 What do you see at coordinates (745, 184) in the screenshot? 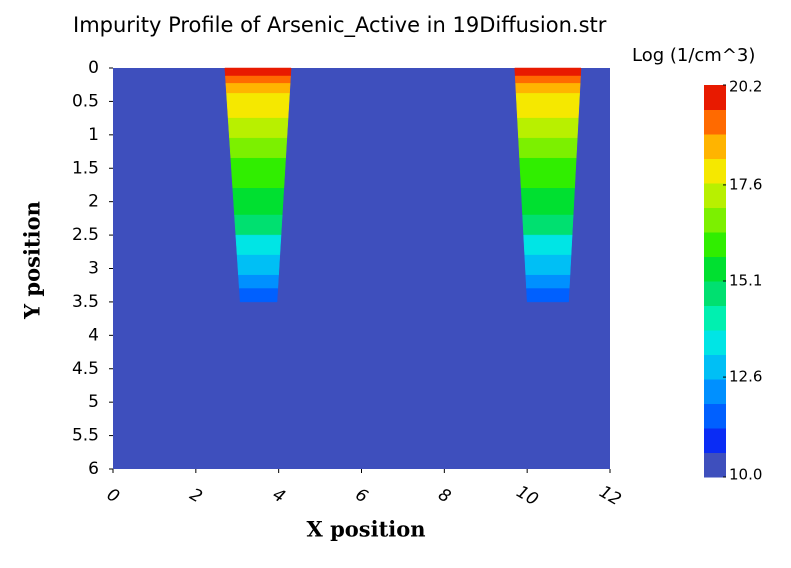
I see `colorbar-label: 17.6` at bounding box center [745, 184].